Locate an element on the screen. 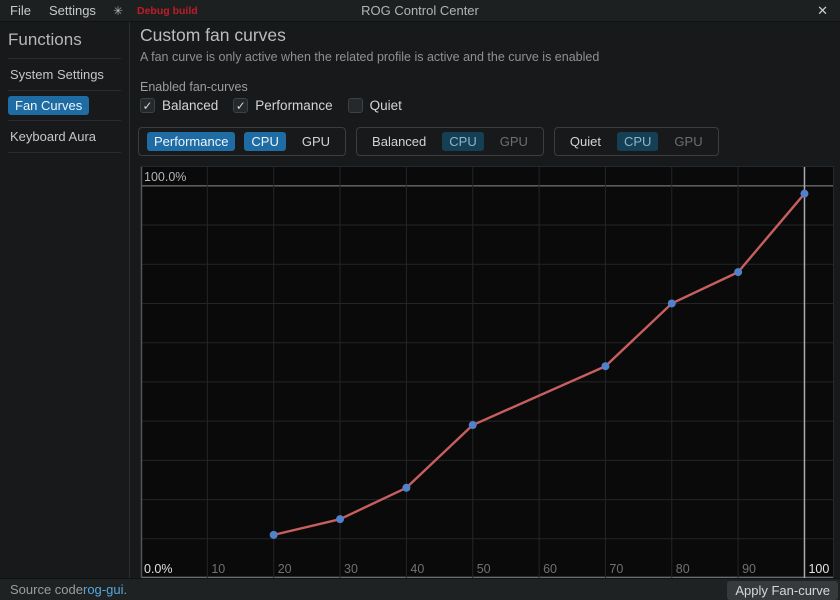  fan-curve-group-quiet: Quiet CPU GPU is located at coordinates (636, 141).